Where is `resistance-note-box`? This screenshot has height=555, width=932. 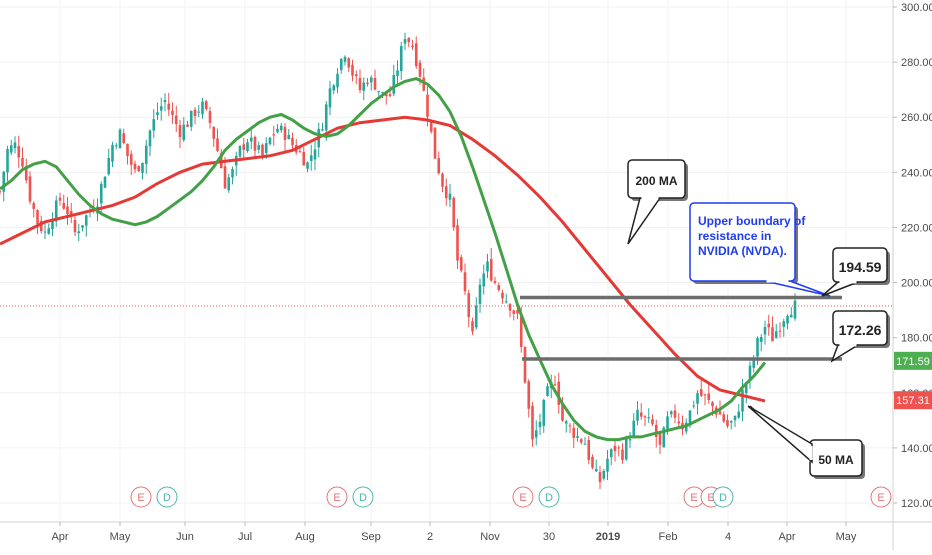
resistance-note-box is located at coordinates (742, 242).